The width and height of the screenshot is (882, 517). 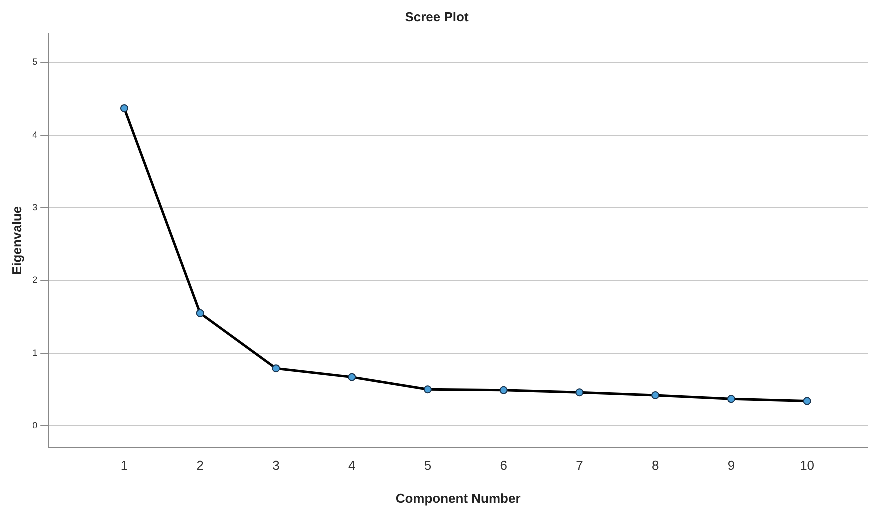 I want to click on y-tick-label: 1, so click(x=35, y=353).